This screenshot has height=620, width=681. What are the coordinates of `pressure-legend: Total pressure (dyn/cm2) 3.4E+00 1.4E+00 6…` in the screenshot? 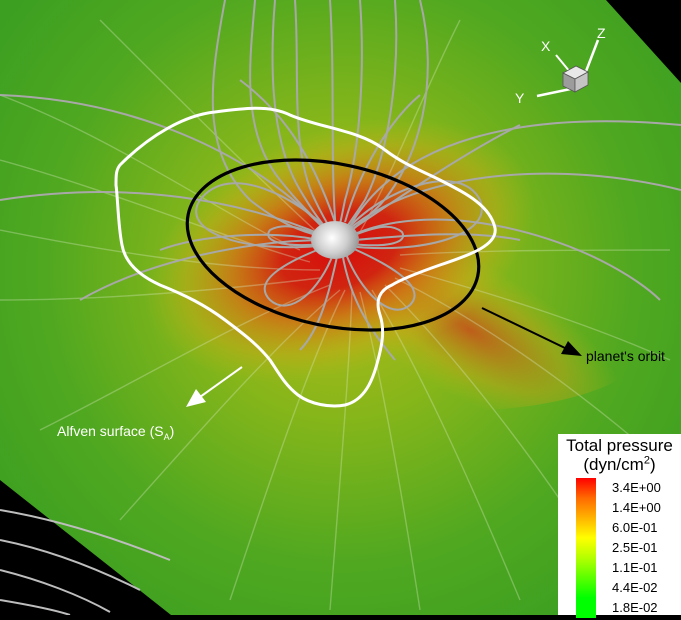 It's located at (619, 526).